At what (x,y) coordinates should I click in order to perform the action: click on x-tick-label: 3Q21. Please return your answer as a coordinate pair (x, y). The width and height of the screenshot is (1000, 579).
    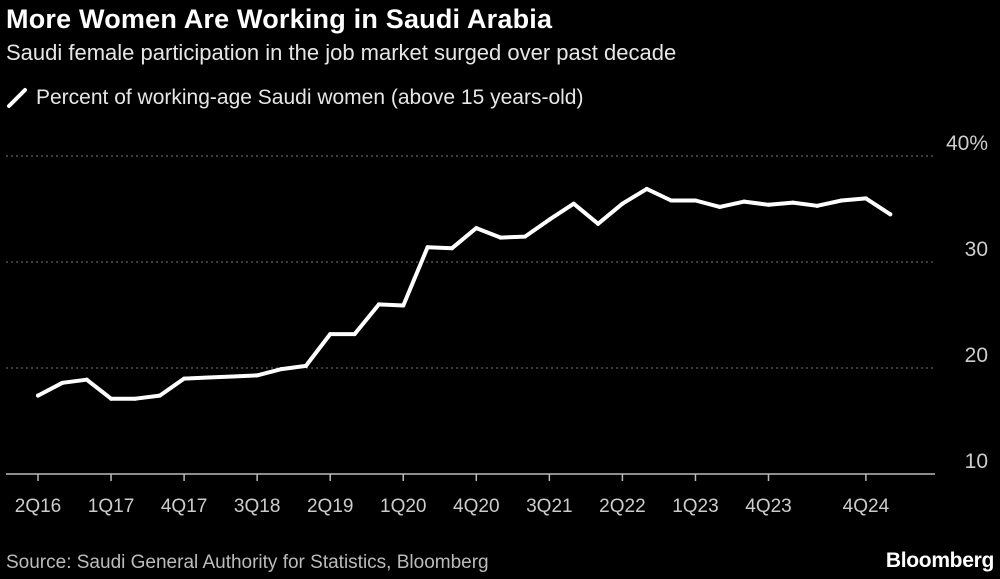
    Looking at the image, I should click on (549, 506).